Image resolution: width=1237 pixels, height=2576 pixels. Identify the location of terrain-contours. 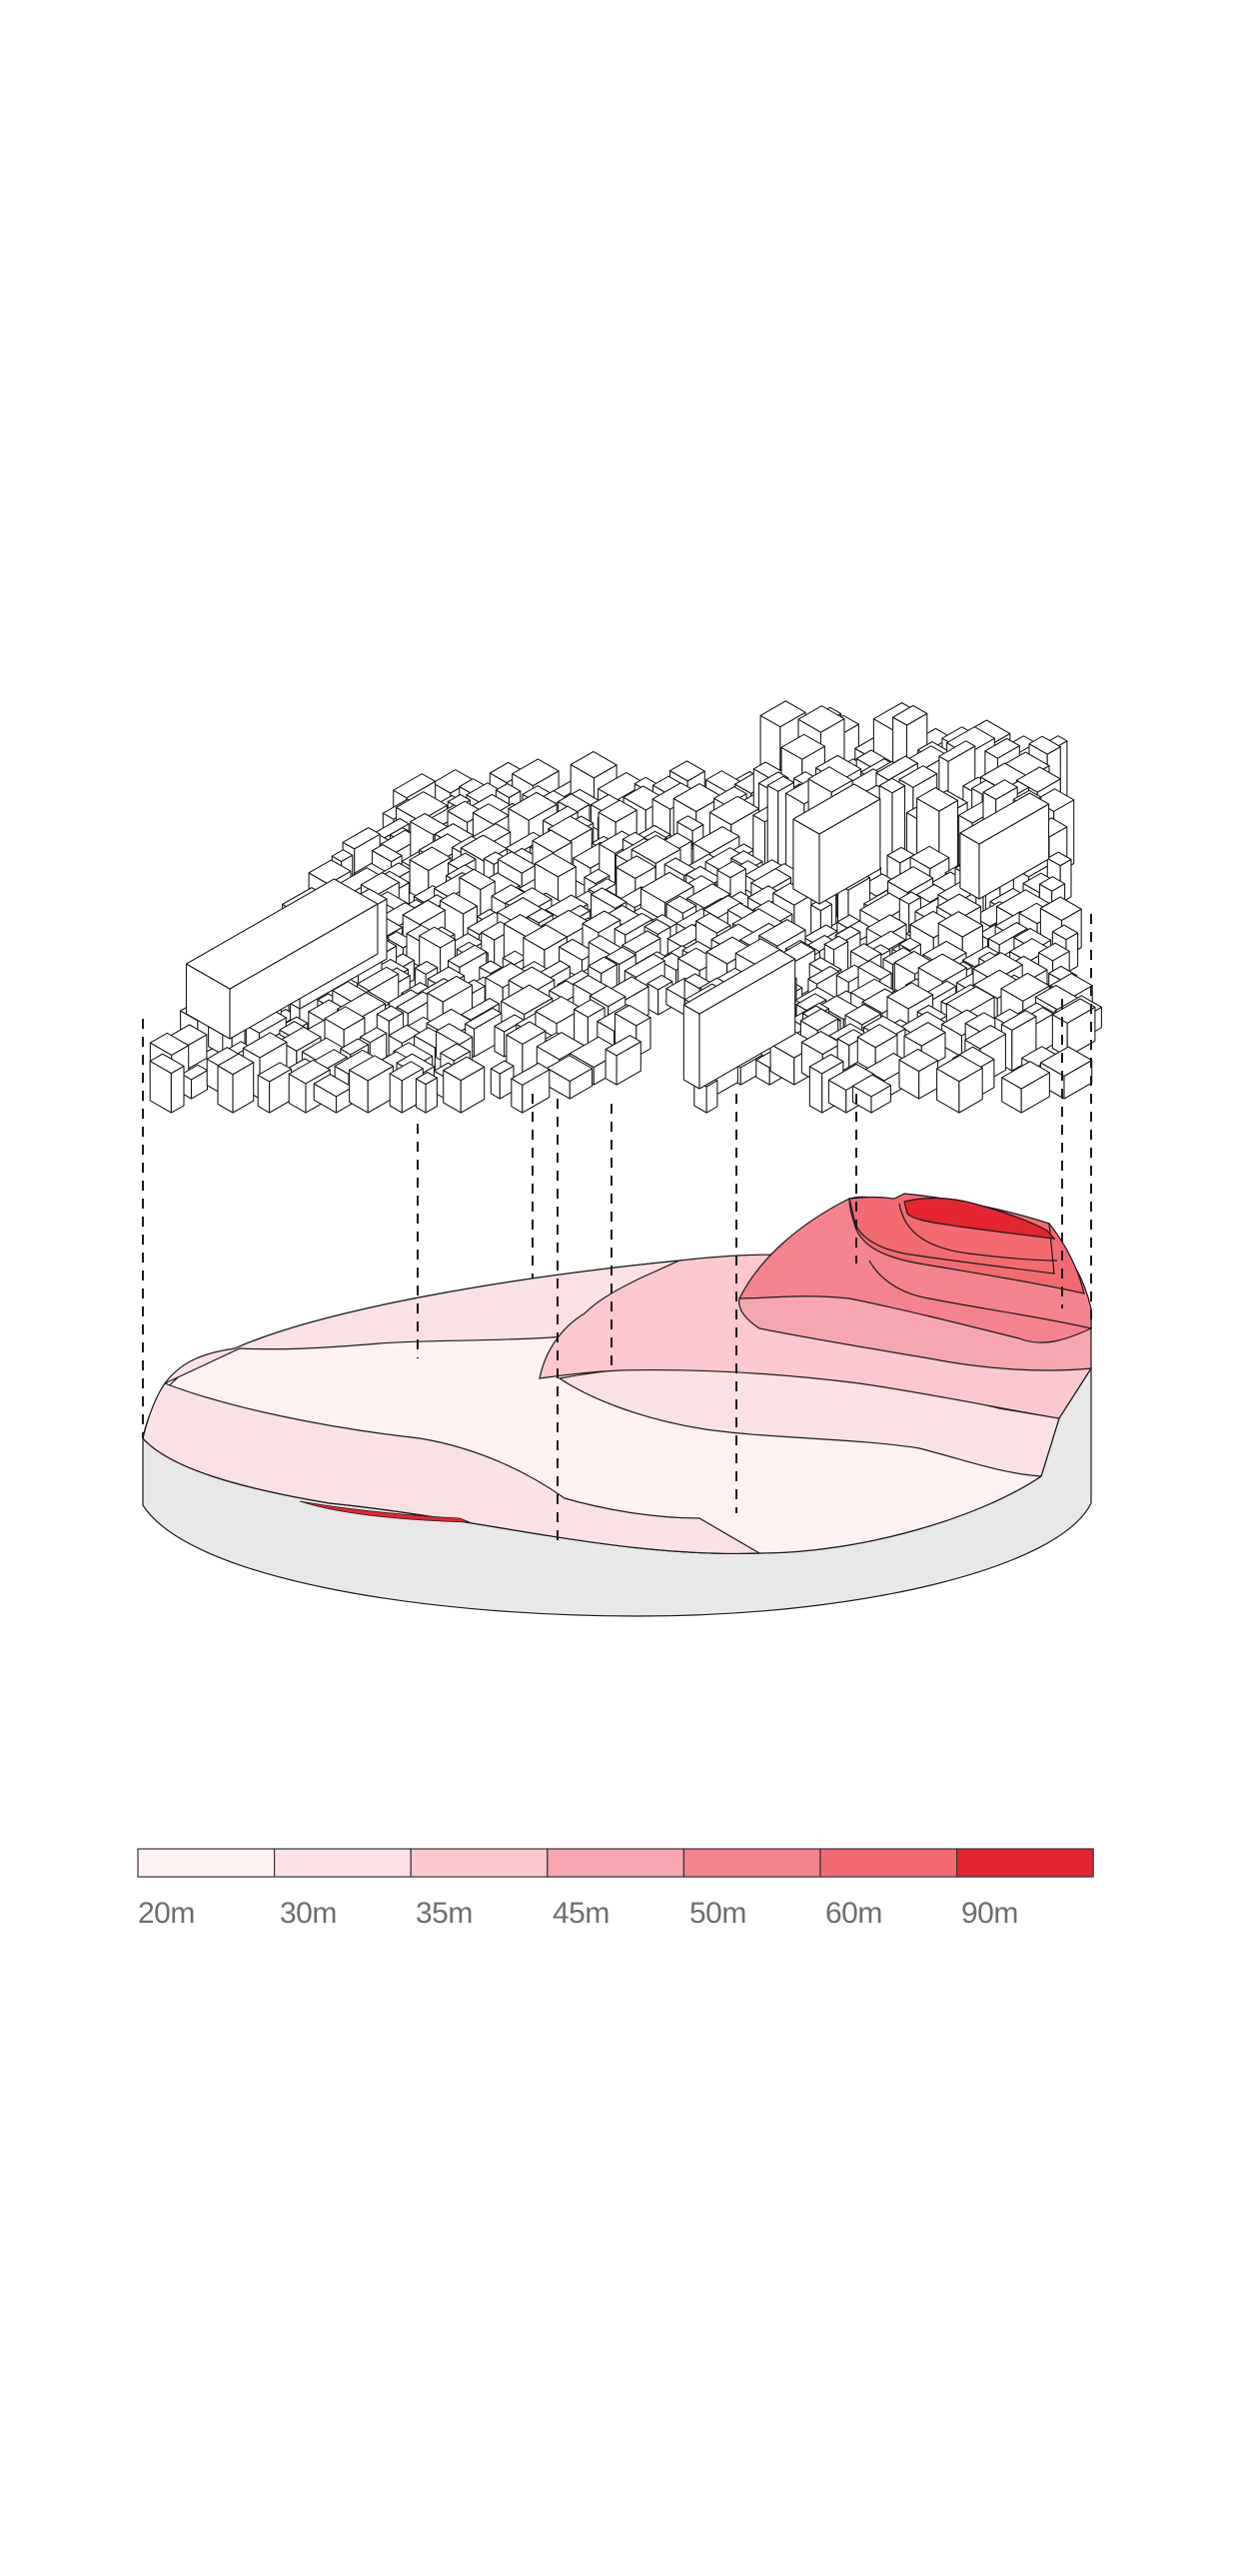
(980, 1266).